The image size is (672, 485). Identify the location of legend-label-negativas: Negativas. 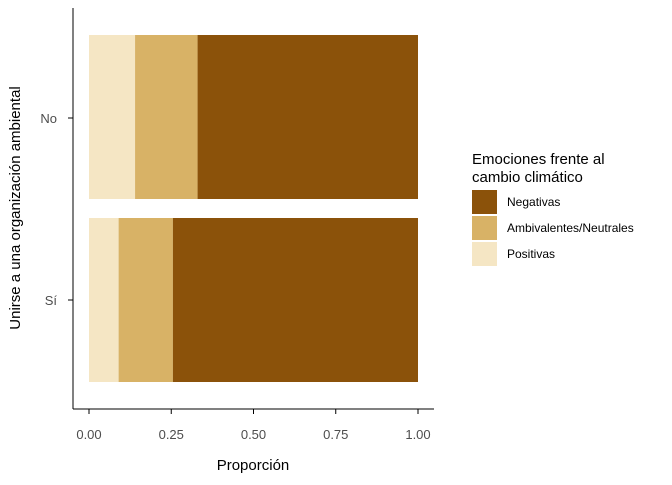
(533, 202).